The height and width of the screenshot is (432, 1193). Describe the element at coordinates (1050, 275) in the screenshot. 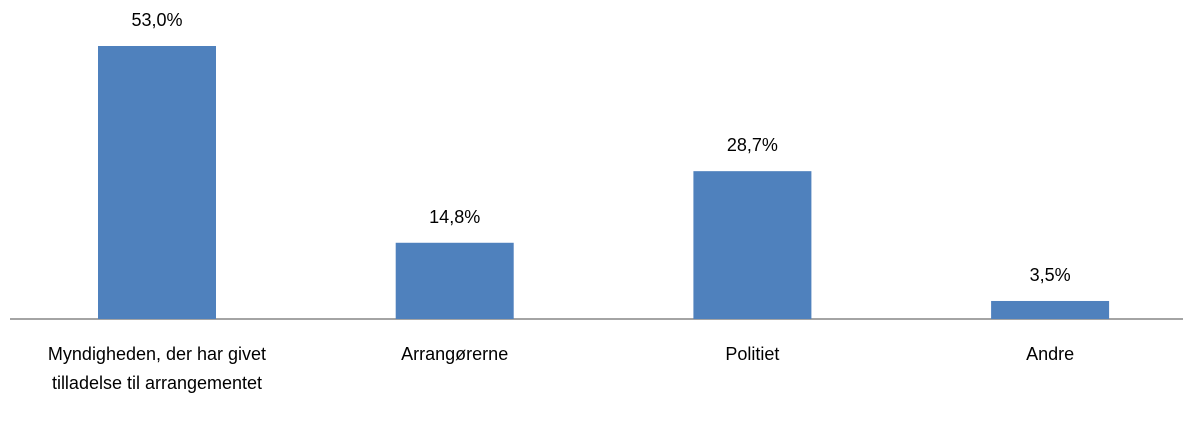

I see `data-label: 3,5%` at that location.